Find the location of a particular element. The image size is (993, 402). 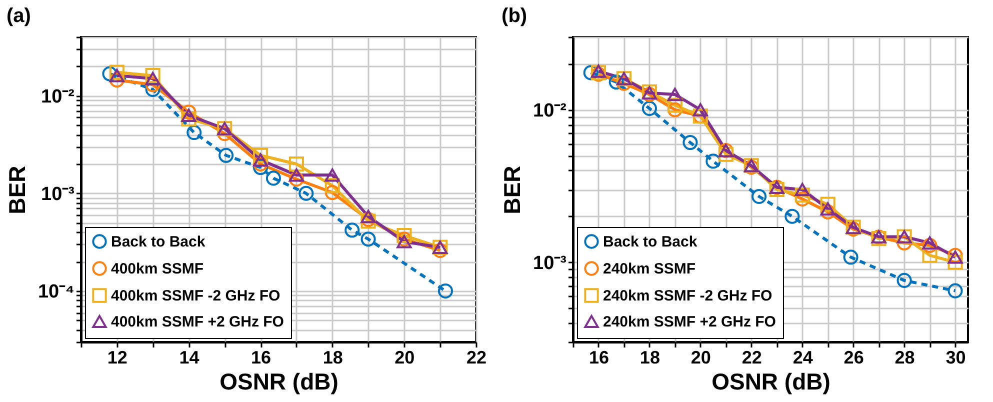

legend-label: 240km SSMF is located at coordinates (649, 269).